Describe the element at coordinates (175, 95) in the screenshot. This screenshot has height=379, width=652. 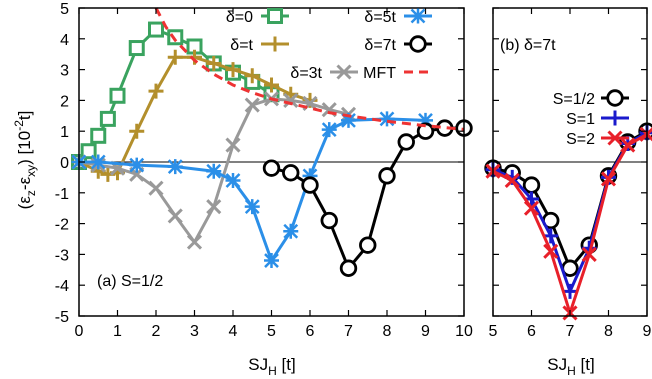
I see `series-δ=0` at that location.